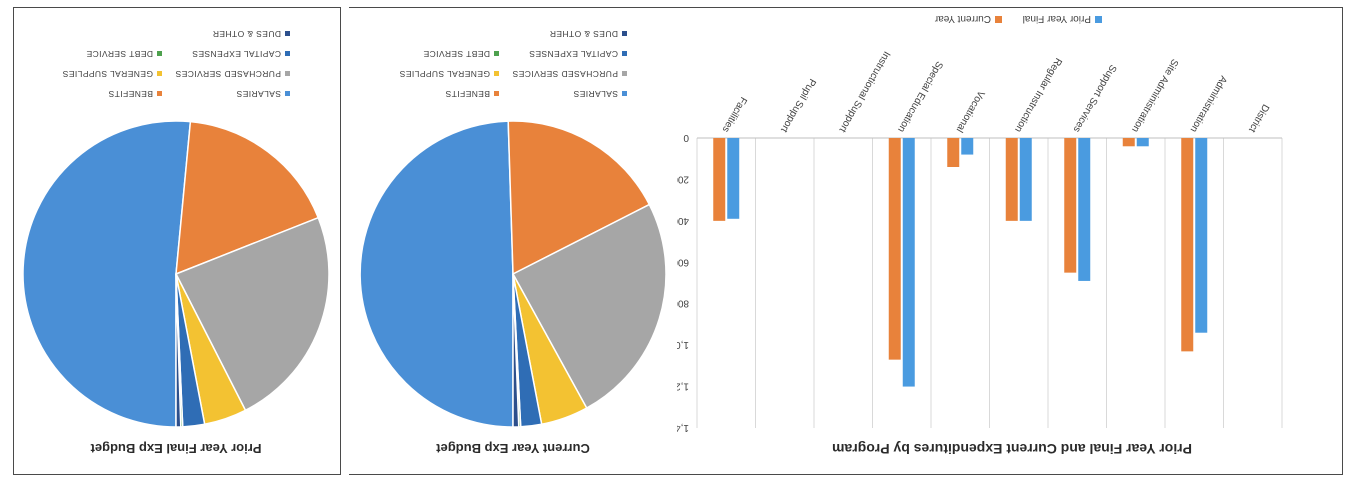 This screenshot has width=1351, height=481. I want to click on bar-prior-year-final-regular-instruction, so click(1025, 179).